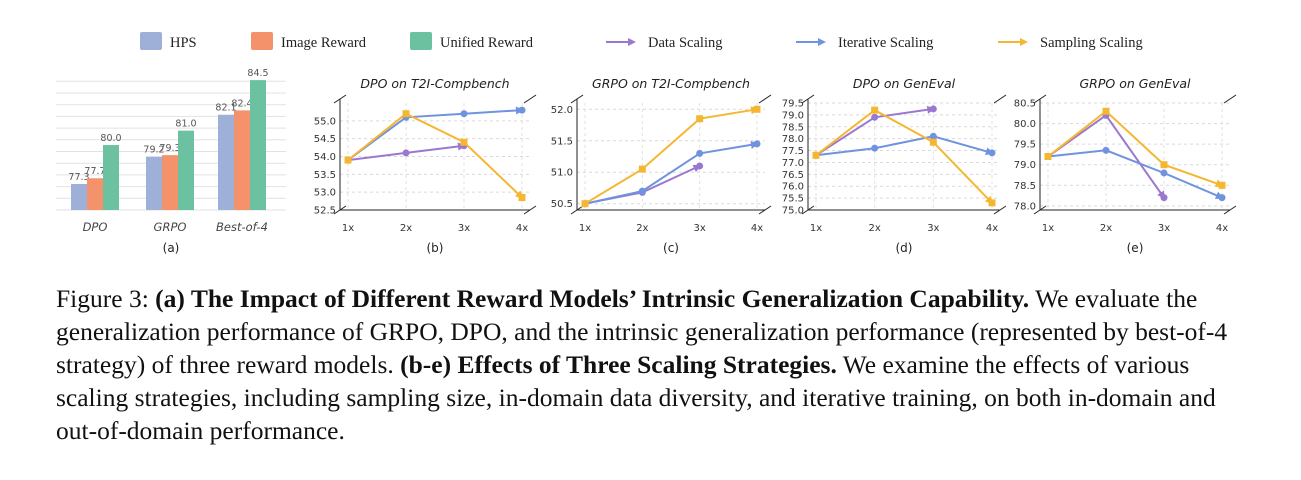 This screenshot has width=1301, height=480. I want to click on y-tick-label: 54.0, so click(325, 157).